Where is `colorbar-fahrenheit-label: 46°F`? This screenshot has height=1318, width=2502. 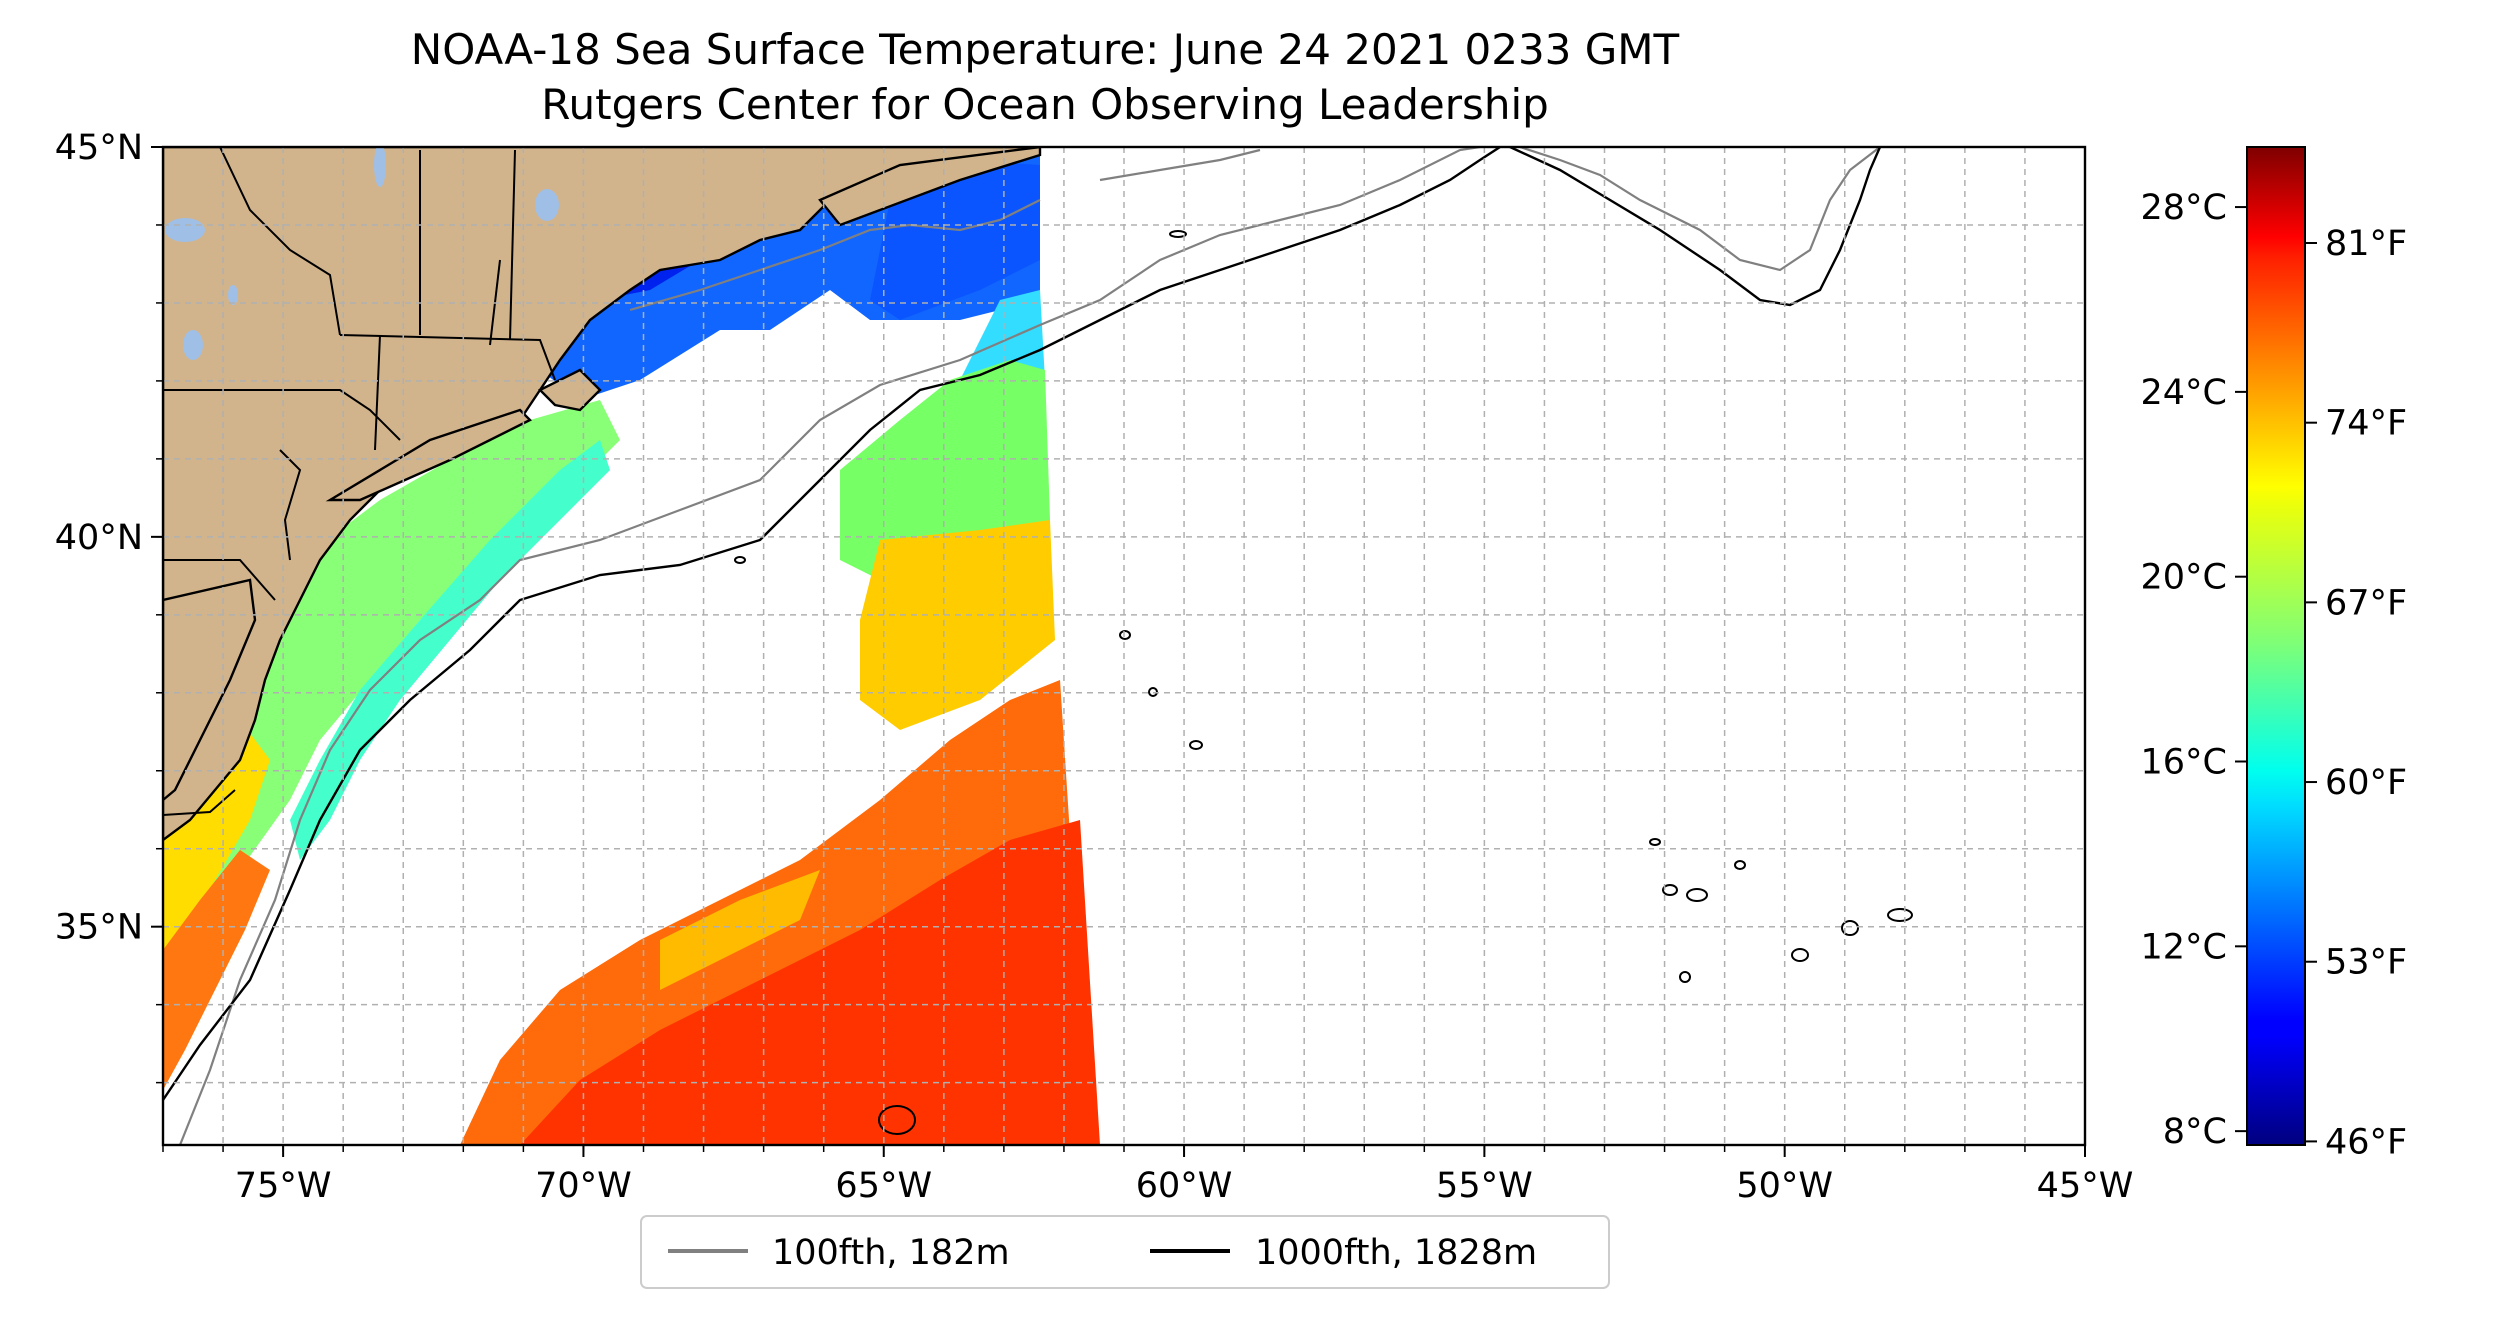 colorbar-fahrenheit-label: 46°F is located at coordinates (2366, 1142).